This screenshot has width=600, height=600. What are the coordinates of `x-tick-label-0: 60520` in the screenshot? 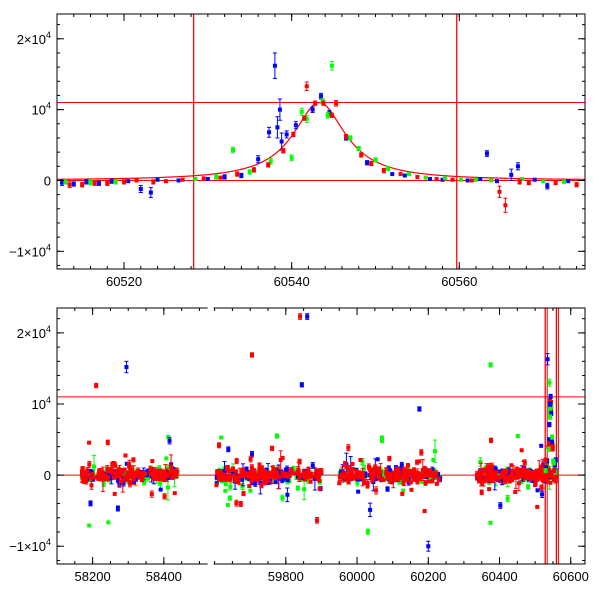 It's located at (124, 281).